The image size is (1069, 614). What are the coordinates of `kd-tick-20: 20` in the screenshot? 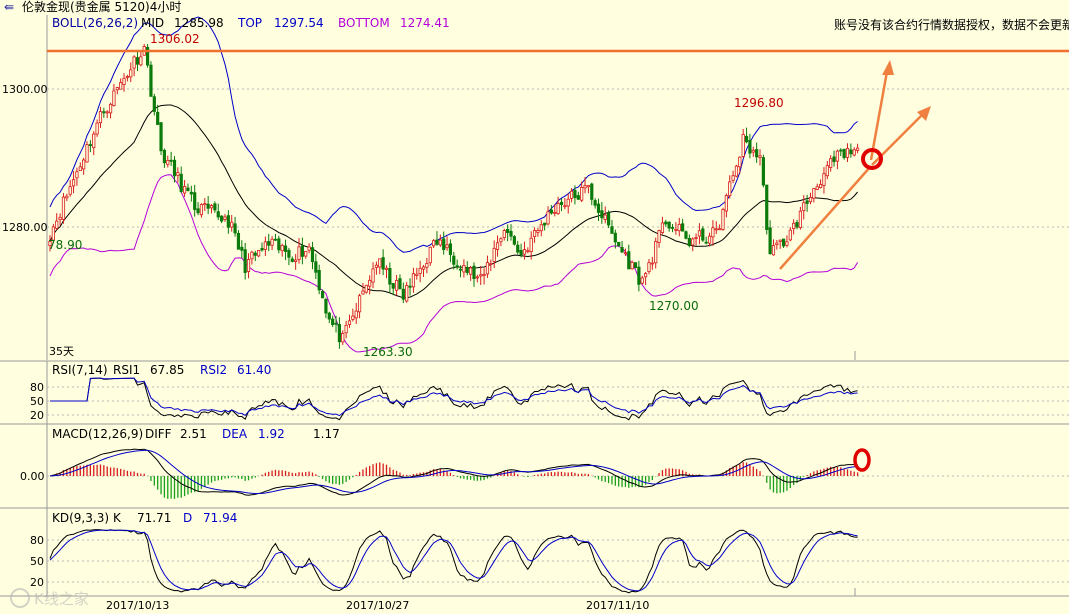 It's located at (37, 582).